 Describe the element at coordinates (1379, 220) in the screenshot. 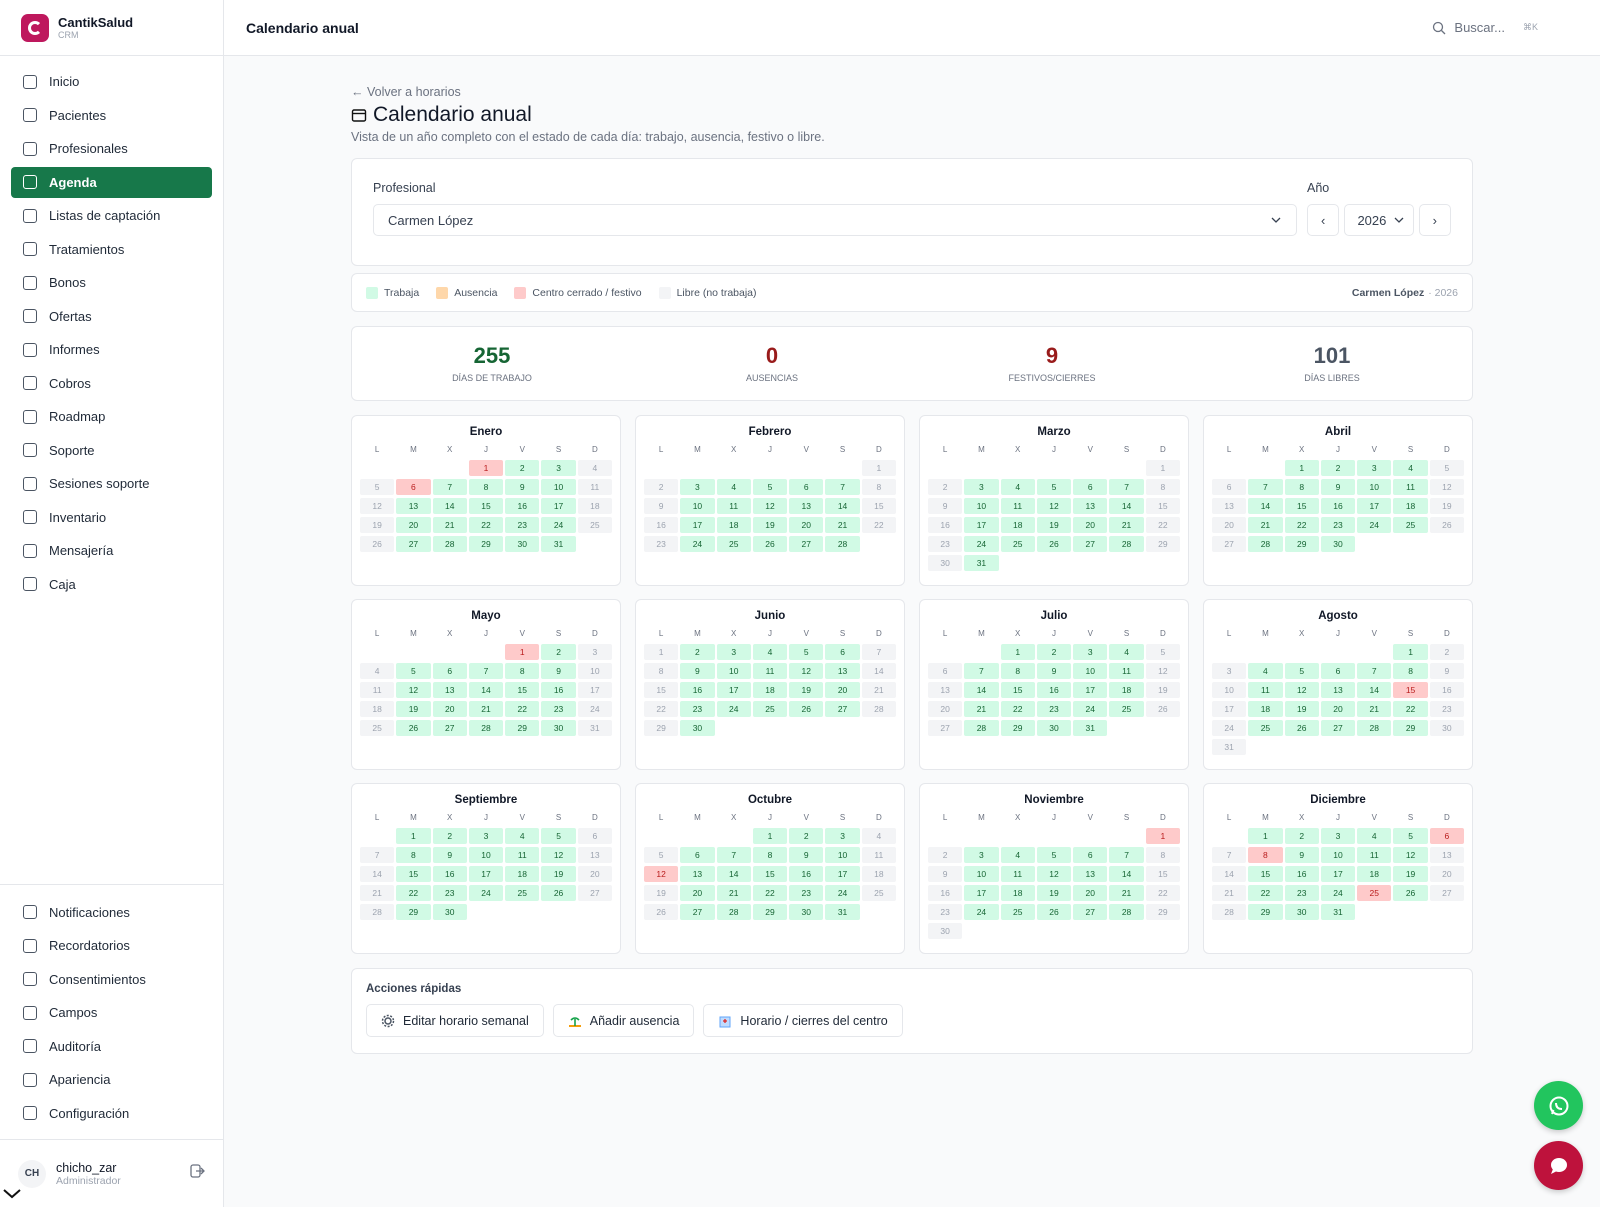

I see `year-select: 2026` at that location.